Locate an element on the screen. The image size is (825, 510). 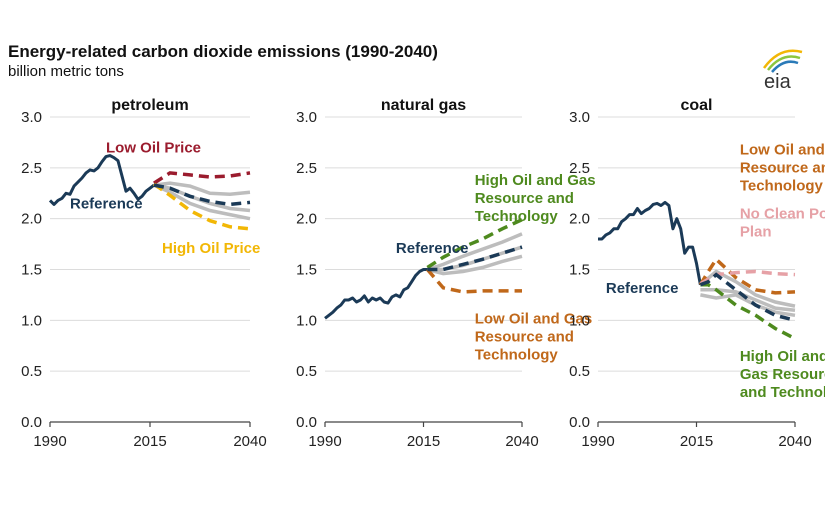
series-label-low-oil-price: Low Oil Price is located at coordinates (153, 148).